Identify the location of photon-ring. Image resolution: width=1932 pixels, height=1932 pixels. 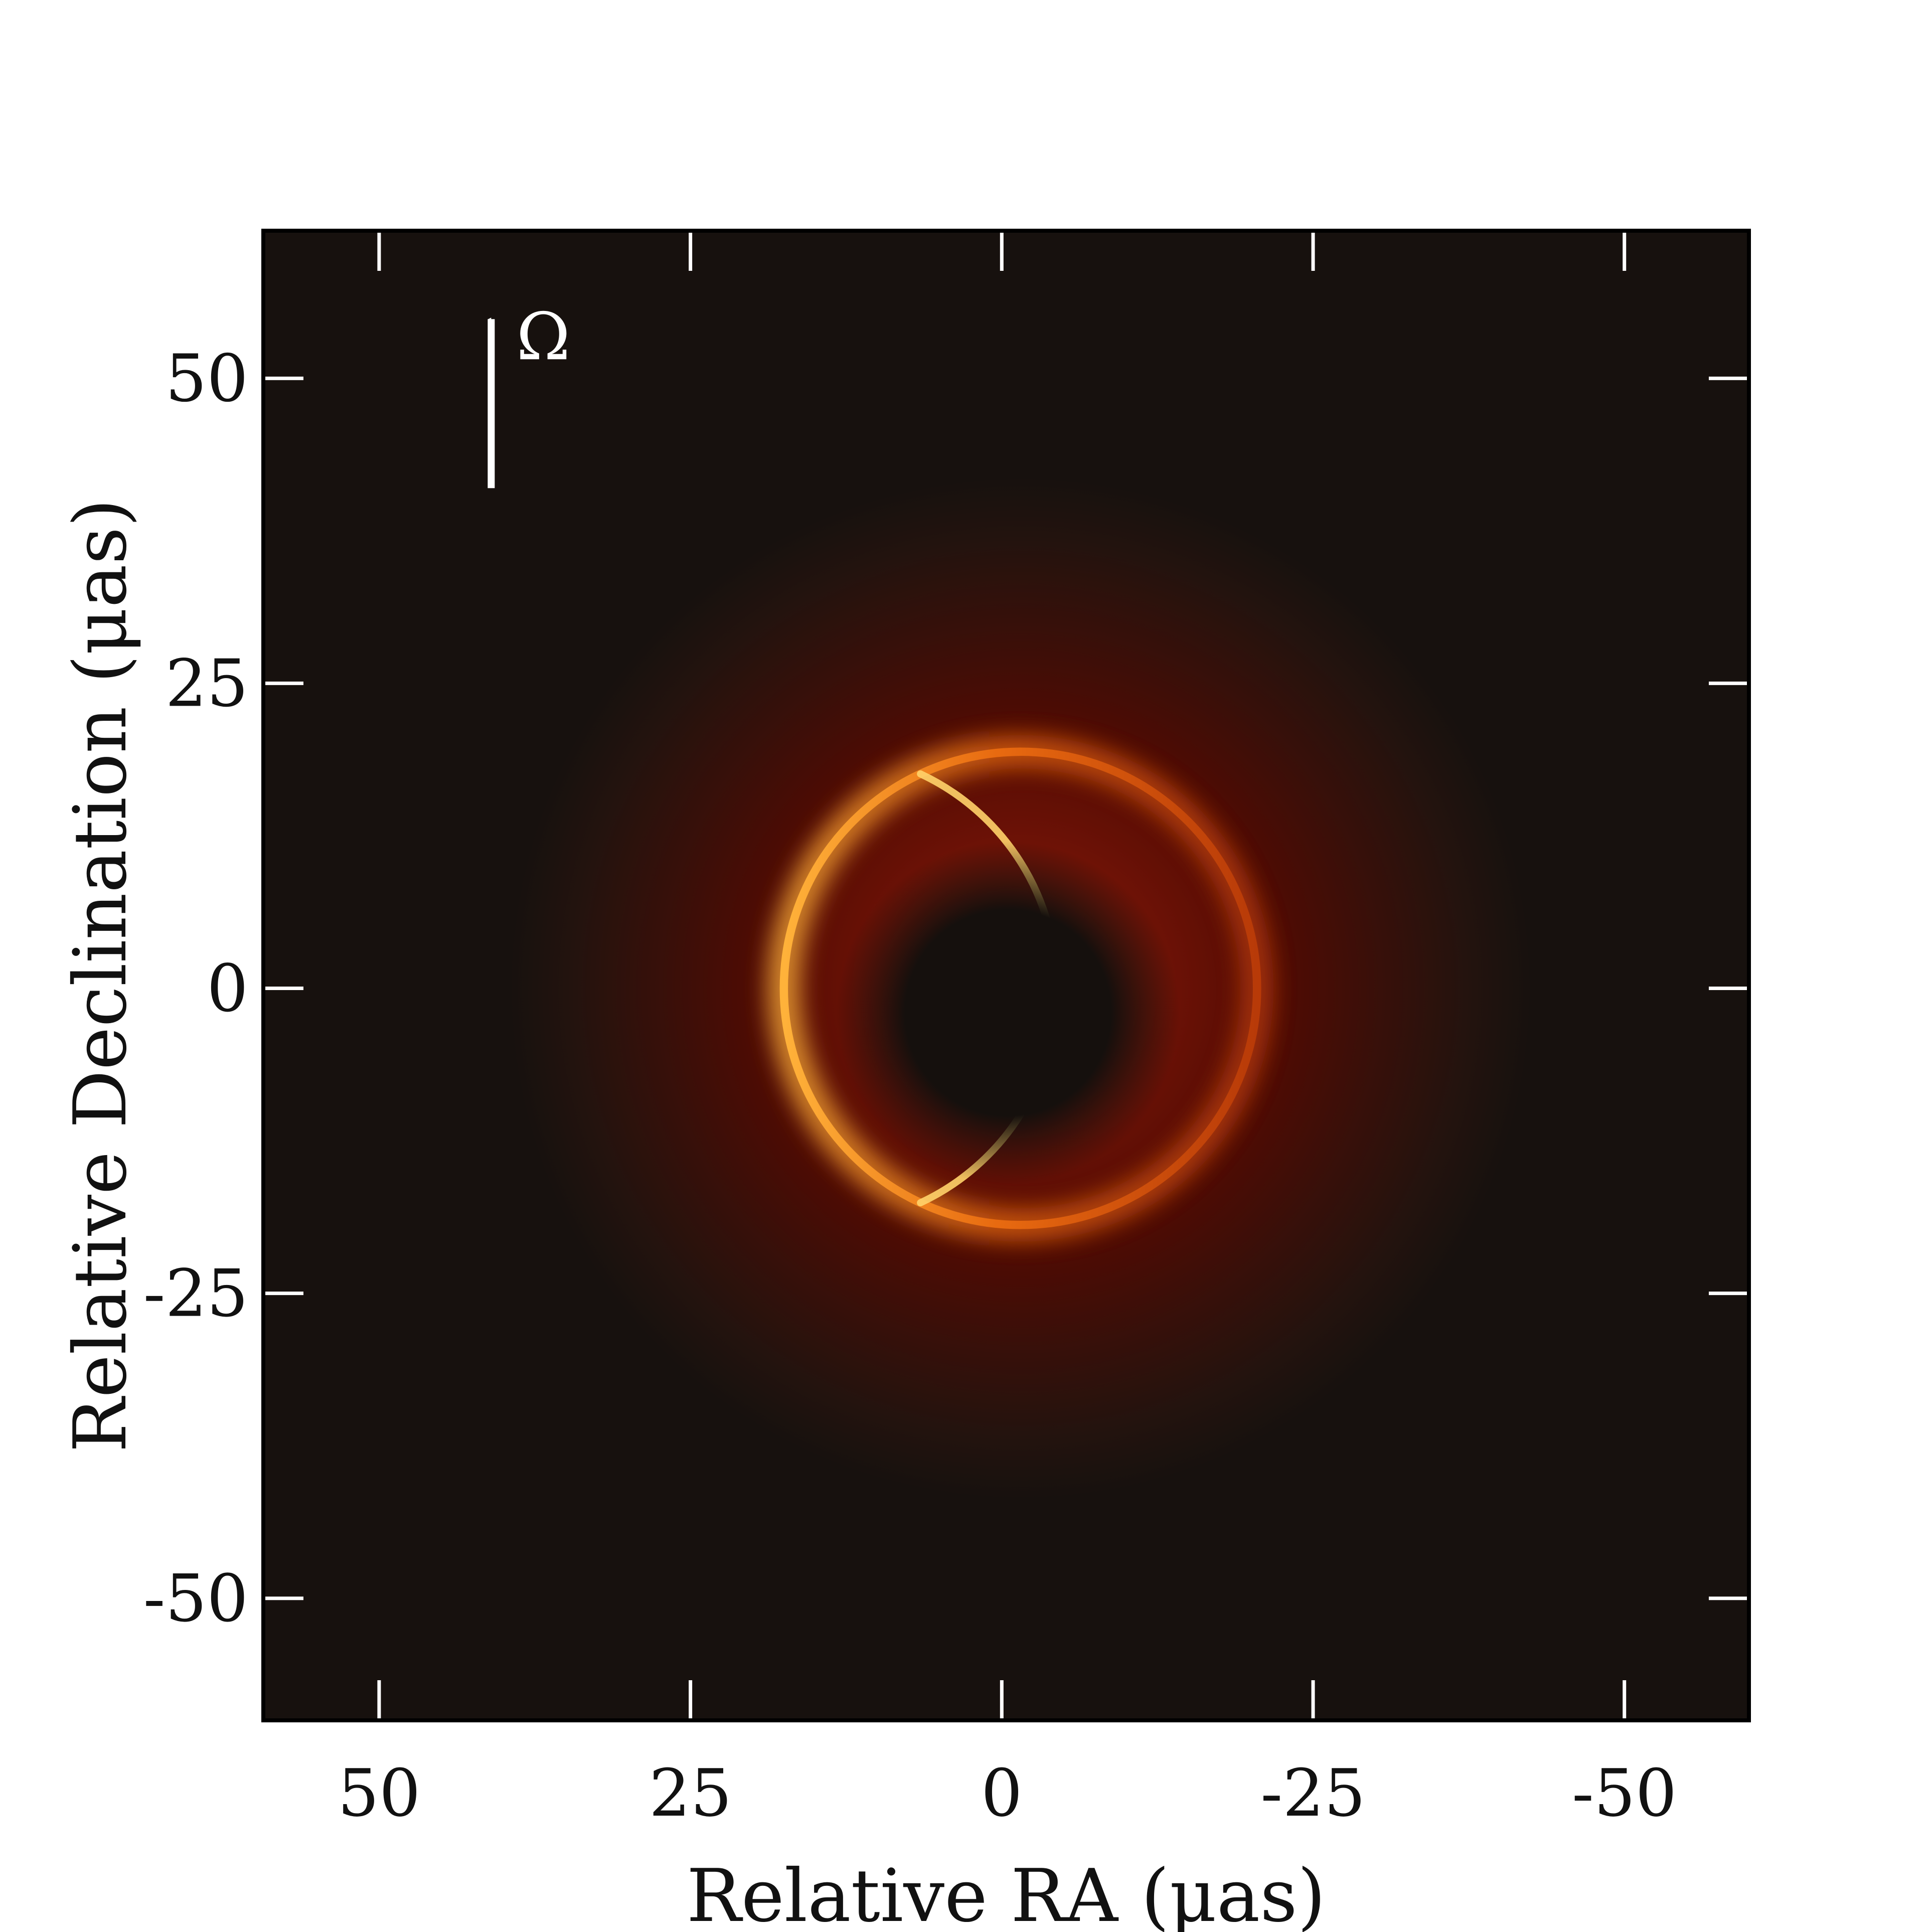
(1020, 988).